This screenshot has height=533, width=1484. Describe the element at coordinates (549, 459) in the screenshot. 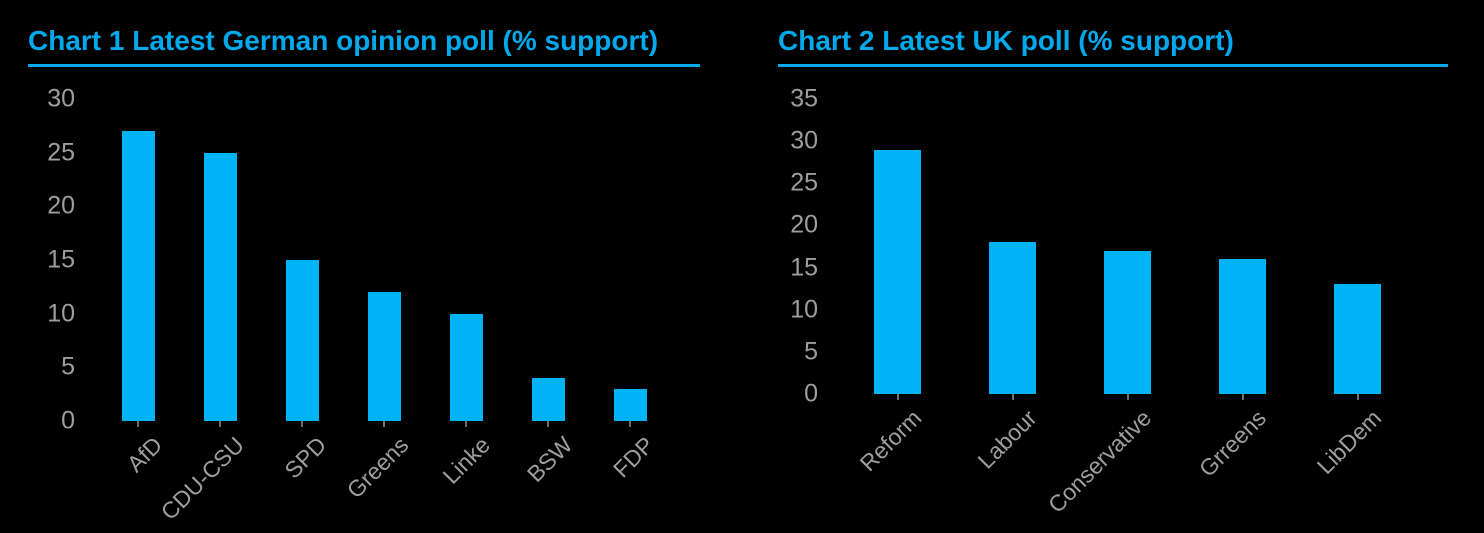

I see `x-axis-label: BSW` at that location.